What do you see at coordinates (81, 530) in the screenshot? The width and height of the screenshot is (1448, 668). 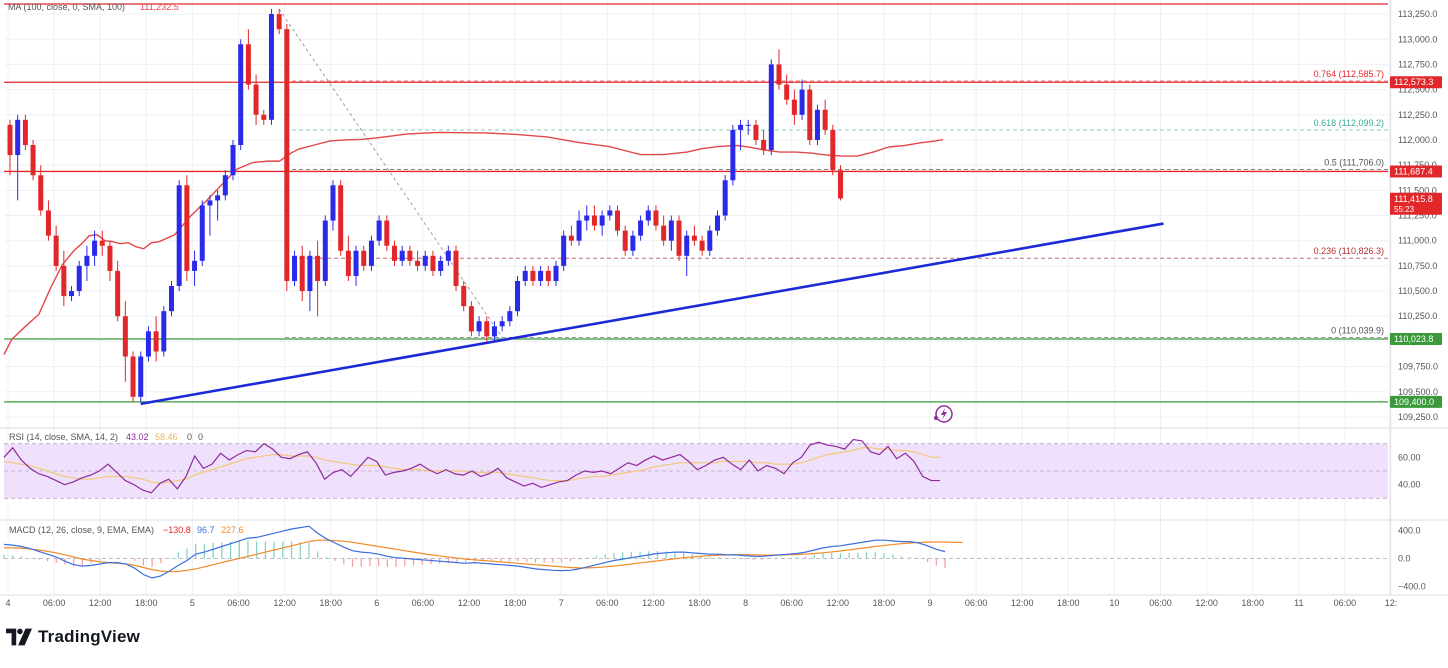 I see `macd-legend-label: MACD (12, 26, close, 9, EMA, EMA)` at bounding box center [81, 530].